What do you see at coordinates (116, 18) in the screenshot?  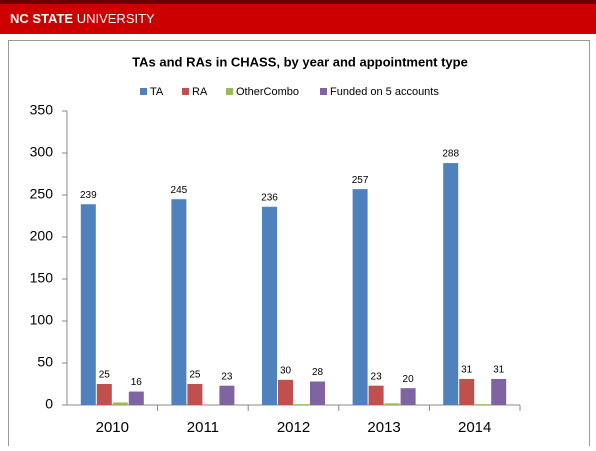 I see `brand-rest: UNIVERSITY` at bounding box center [116, 18].